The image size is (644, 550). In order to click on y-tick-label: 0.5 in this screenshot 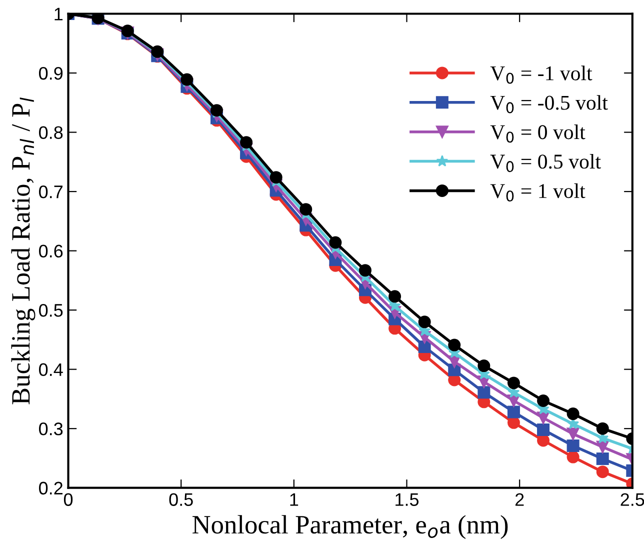, I will do `click(51, 310)`.